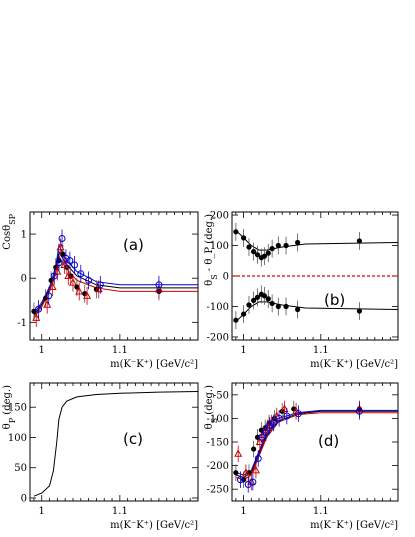  I want to click on panel-a: 1 1.1 -1 0 1 m(K⁻K⁺) [GeV/c²] CosθSP (a), so click(100, 290).